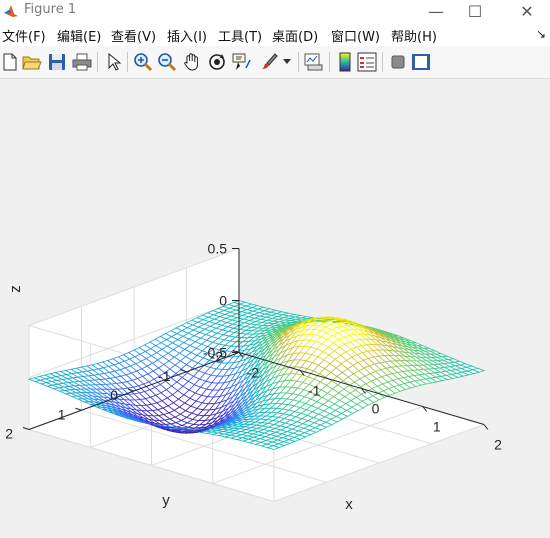 This screenshot has height=538, width=550. I want to click on title-bar: Figure 1 — ☐ ✕, so click(275, 11).